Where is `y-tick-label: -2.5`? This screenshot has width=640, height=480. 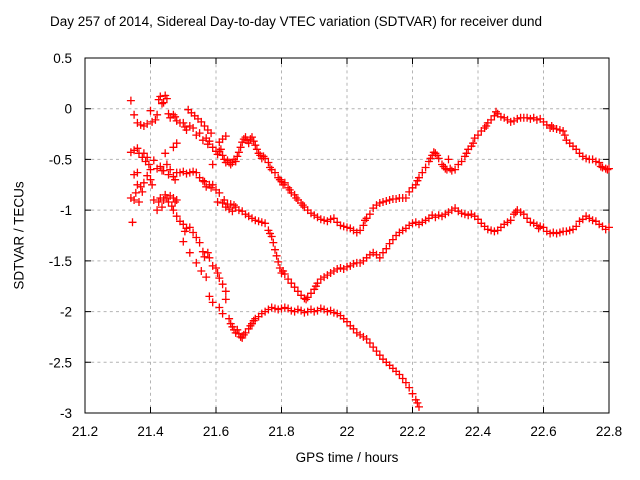
y-tick-label: -2.5 is located at coordinates (60, 362).